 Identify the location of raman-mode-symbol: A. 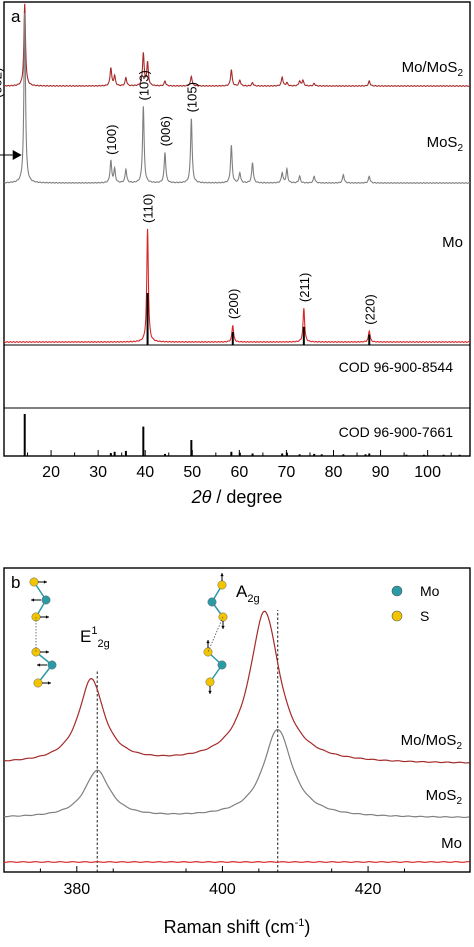
(242, 591).